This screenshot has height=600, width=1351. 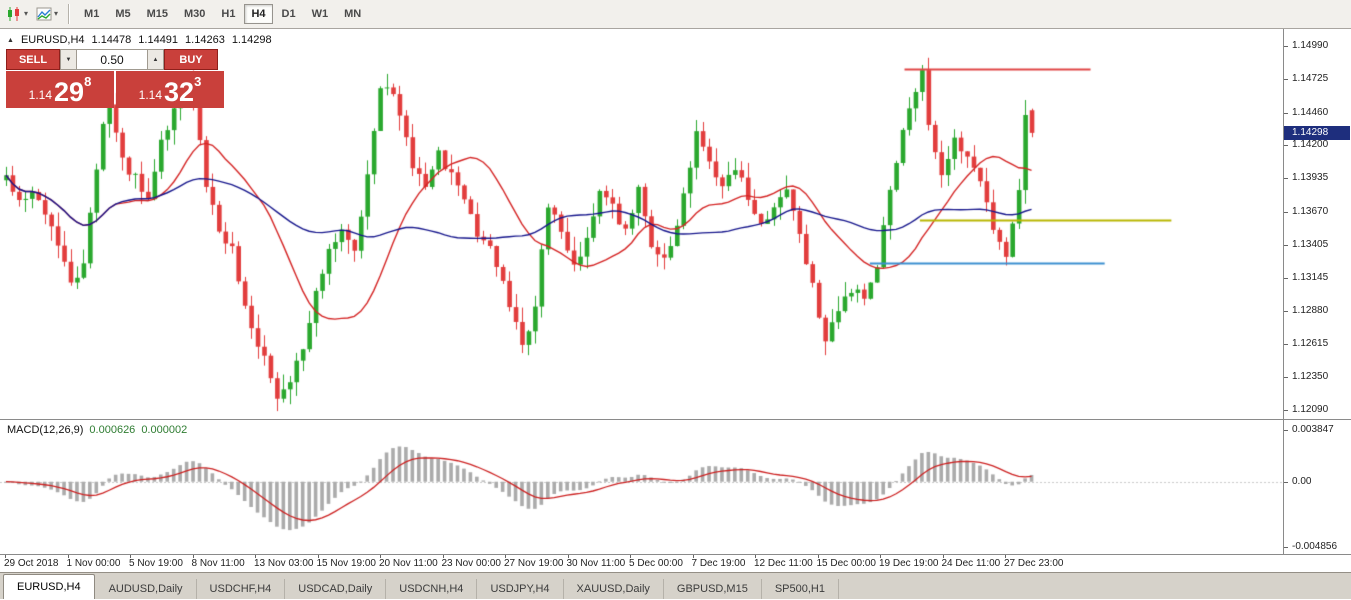 What do you see at coordinates (614, 589) in the screenshot?
I see `chart-tab-xauusd-daily: XAUUSD,Daily` at bounding box center [614, 589].